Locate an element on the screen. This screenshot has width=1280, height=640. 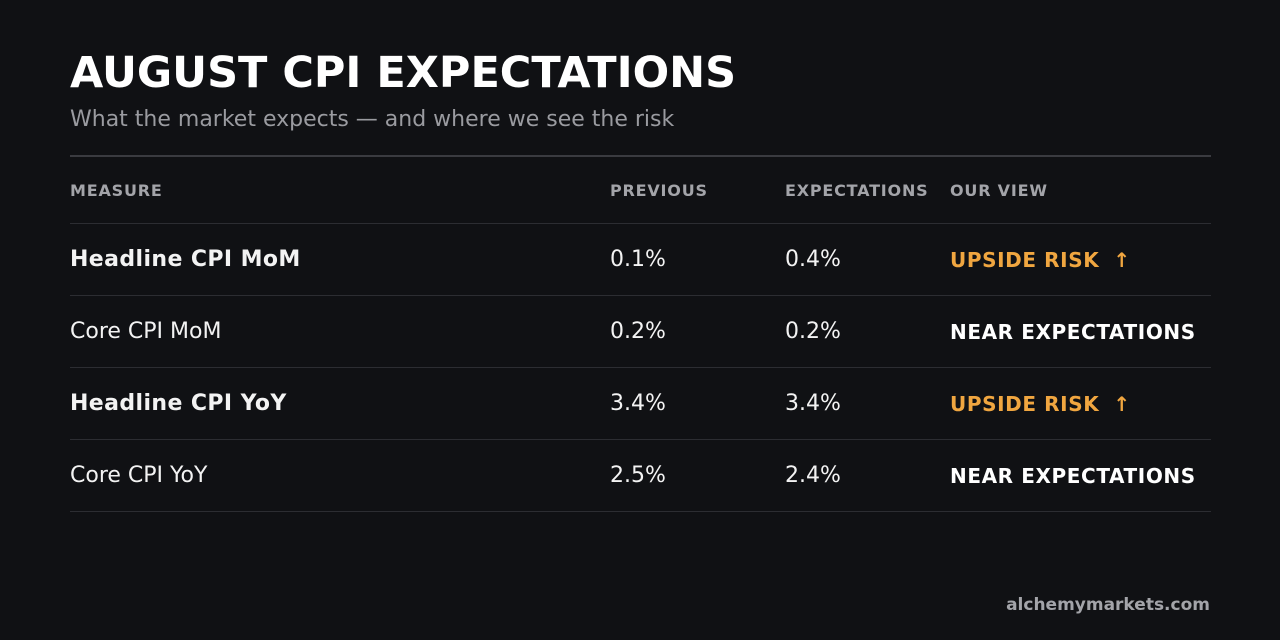
table-row: Headline CPI MoM 0.1% 0.4% UPSIDE RISK ↑ is located at coordinates (640, 260).